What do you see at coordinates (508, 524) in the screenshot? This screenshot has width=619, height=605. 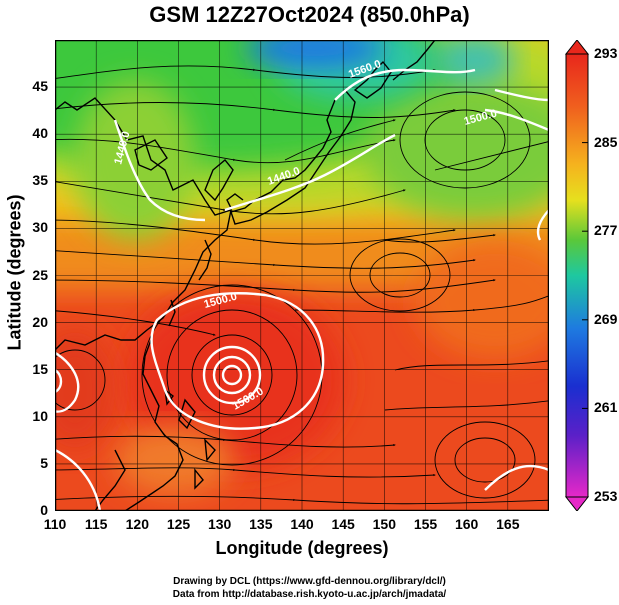 I see `x-tick-label: 165` at bounding box center [508, 524].